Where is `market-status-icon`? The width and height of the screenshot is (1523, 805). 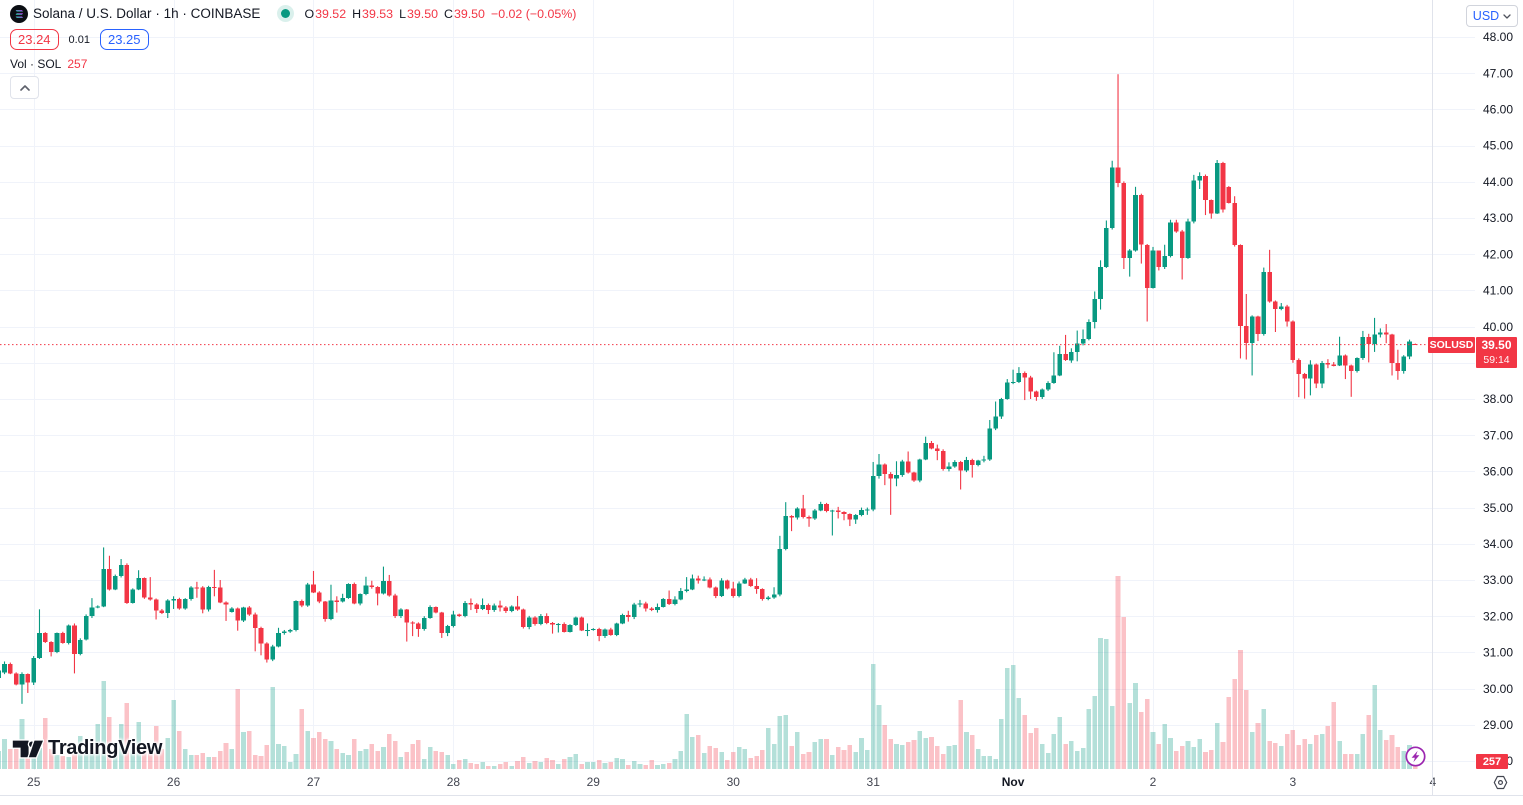
market-status-icon is located at coordinates (286, 13).